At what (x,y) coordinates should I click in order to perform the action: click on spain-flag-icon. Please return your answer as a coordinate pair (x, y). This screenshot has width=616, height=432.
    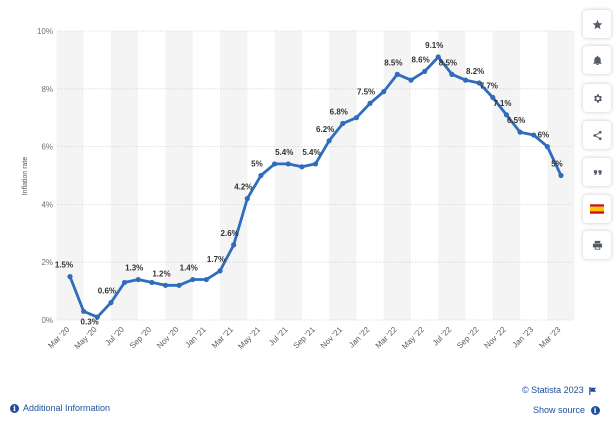
    Looking at the image, I should click on (597, 209).